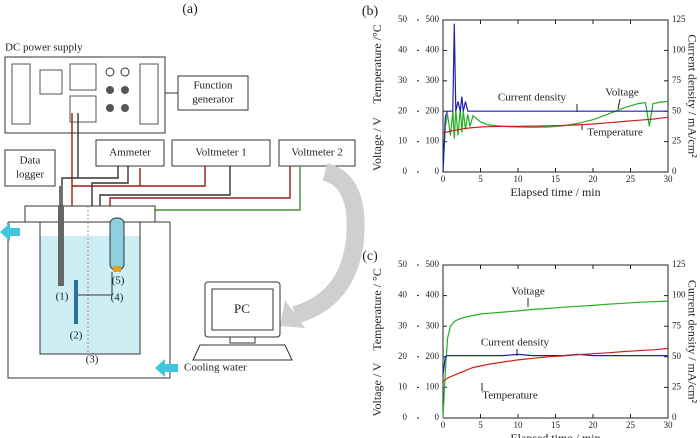  What do you see at coordinates (117, 298) in the screenshot?
I see `part-label: (4)` at bounding box center [117, 298].